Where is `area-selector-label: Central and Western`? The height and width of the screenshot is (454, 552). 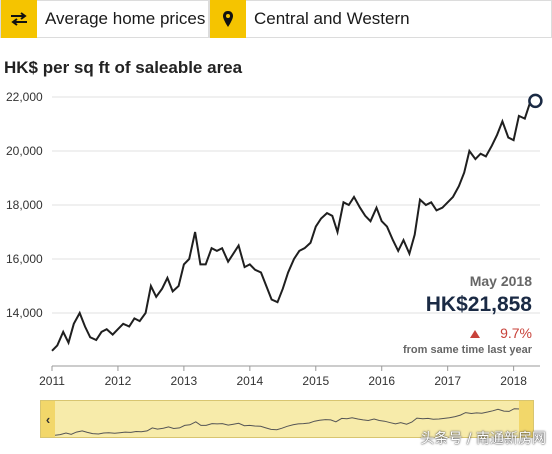
area-selector-label: Central and Western is located at coordinates (332, 18).